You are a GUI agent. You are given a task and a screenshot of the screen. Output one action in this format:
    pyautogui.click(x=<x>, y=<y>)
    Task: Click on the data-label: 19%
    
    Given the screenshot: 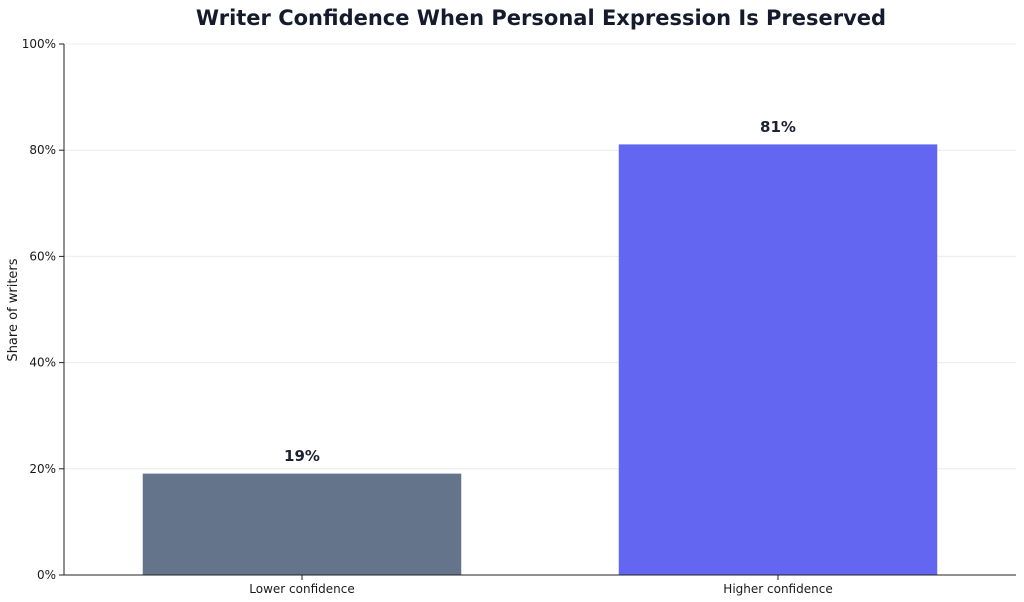 What is the action you would take?
    pyautogui.click(x=302, y=456)
    